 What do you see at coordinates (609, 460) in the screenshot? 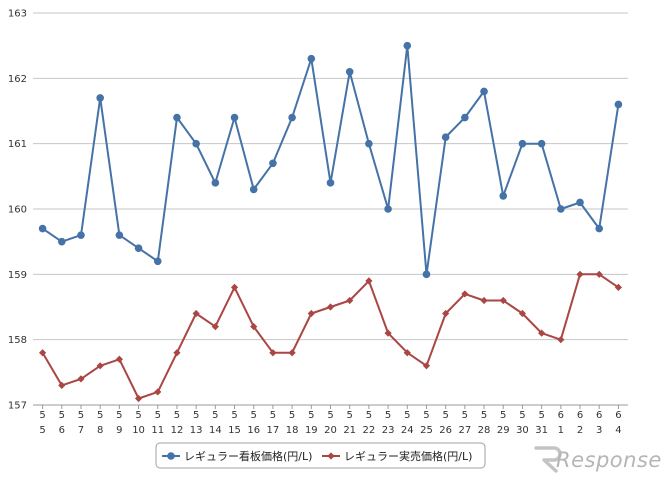
I see `watermark-text: Response.` at bounding box center [609, 460].